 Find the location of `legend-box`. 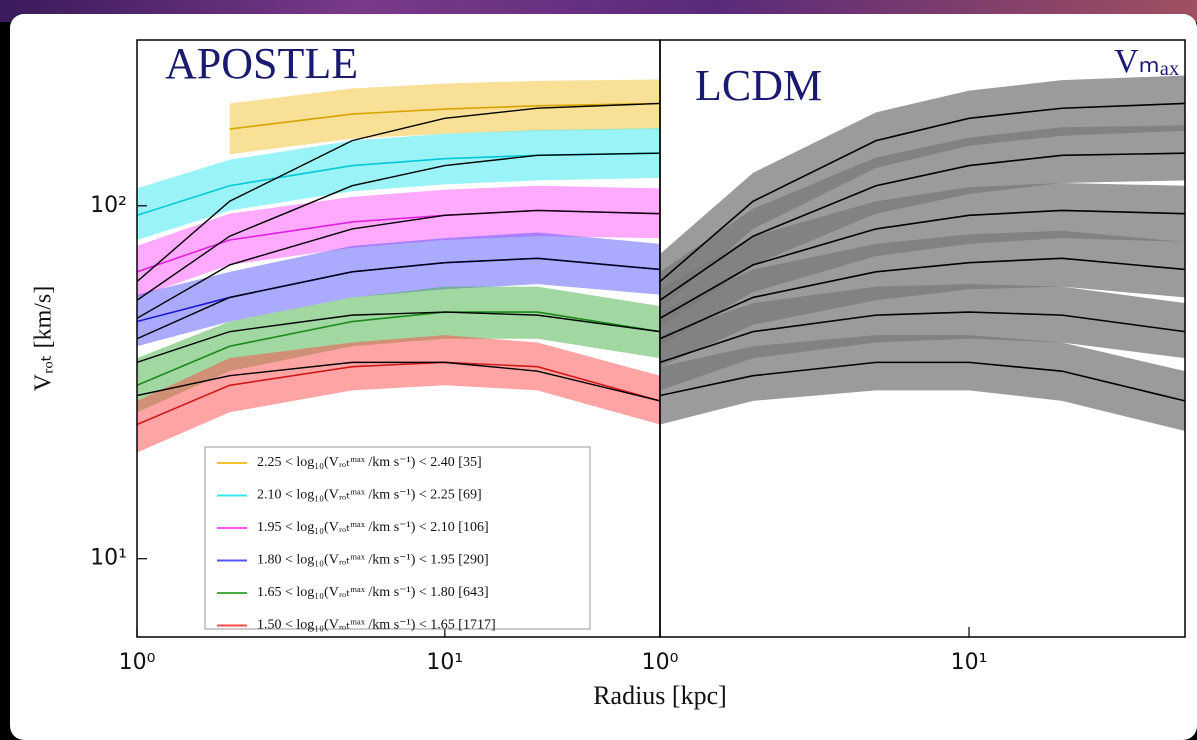

legend-box is located at coordinates (397, 538).